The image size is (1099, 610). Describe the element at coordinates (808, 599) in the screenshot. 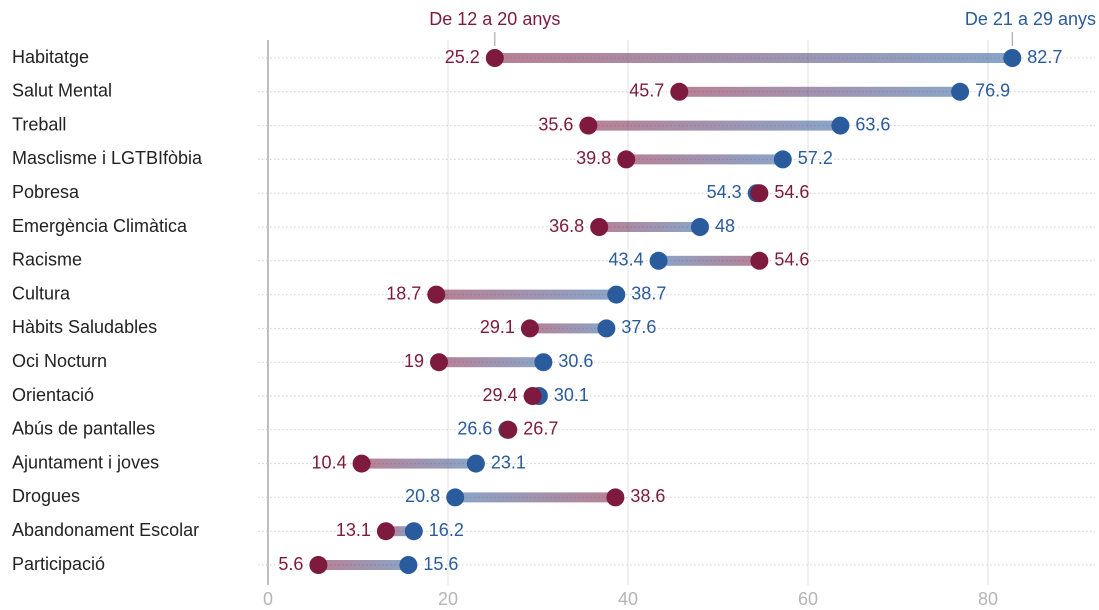

I see `x-tick-label: 60` at that location.